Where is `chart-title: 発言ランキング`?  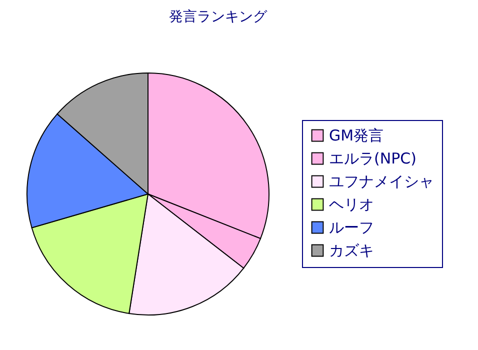 chart-title: 発言ランキング is located at coordinates (218, 17).